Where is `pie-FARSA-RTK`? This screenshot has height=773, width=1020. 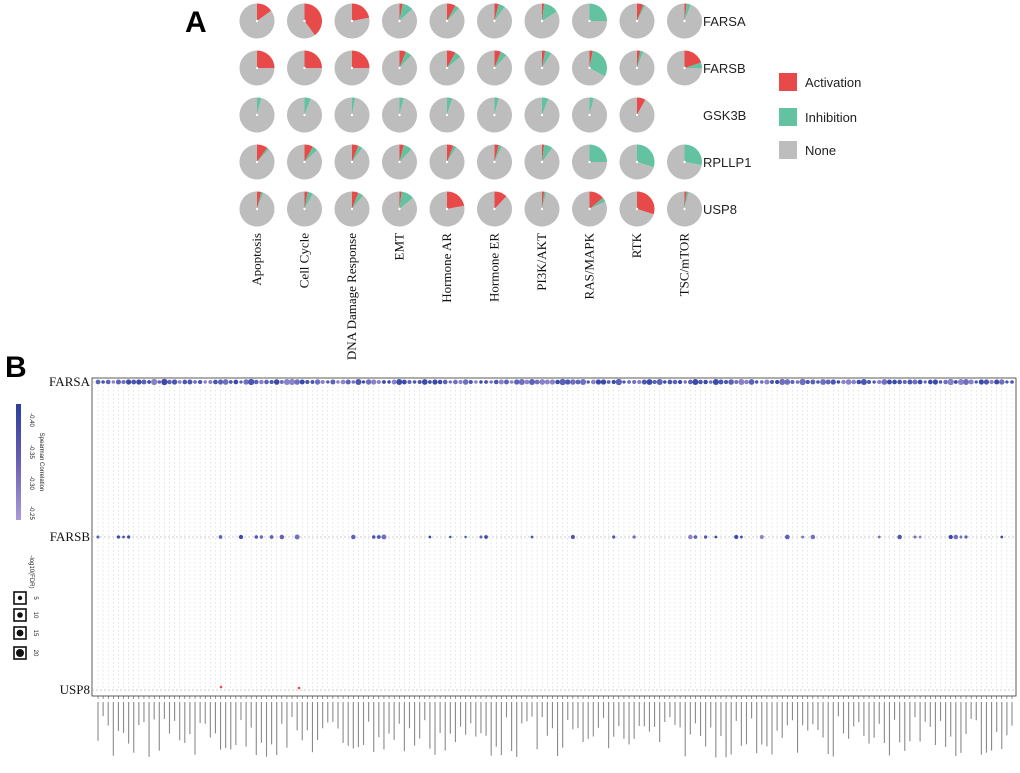 pie-FARSA-RTK is located at coordinates (637, 21).